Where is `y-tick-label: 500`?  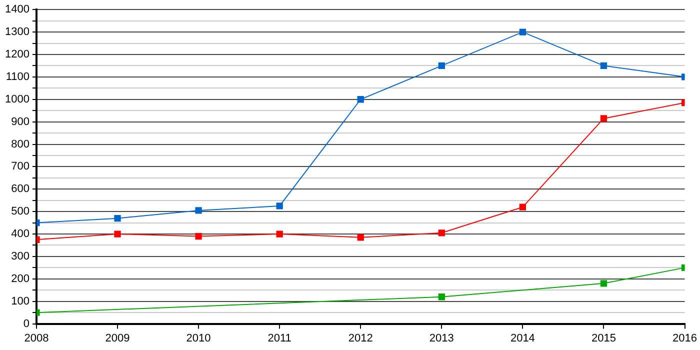
y-tick-label: 500 is located at coordinates (20, 212).